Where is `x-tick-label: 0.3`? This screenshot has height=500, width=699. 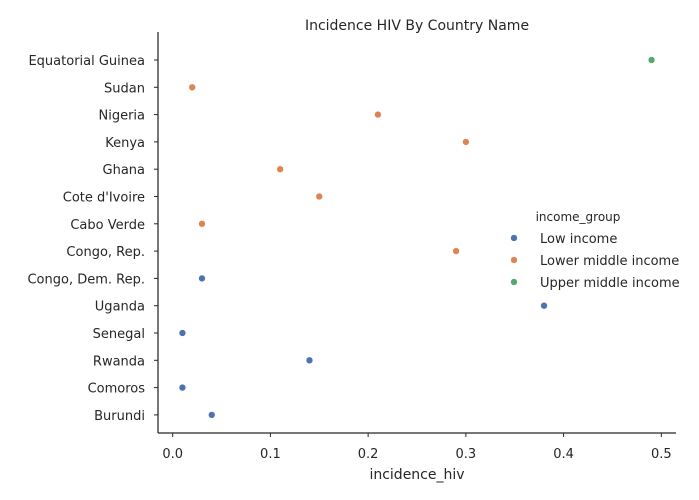 x-tick-label: 0.3 is located at coordinates (466, 454).